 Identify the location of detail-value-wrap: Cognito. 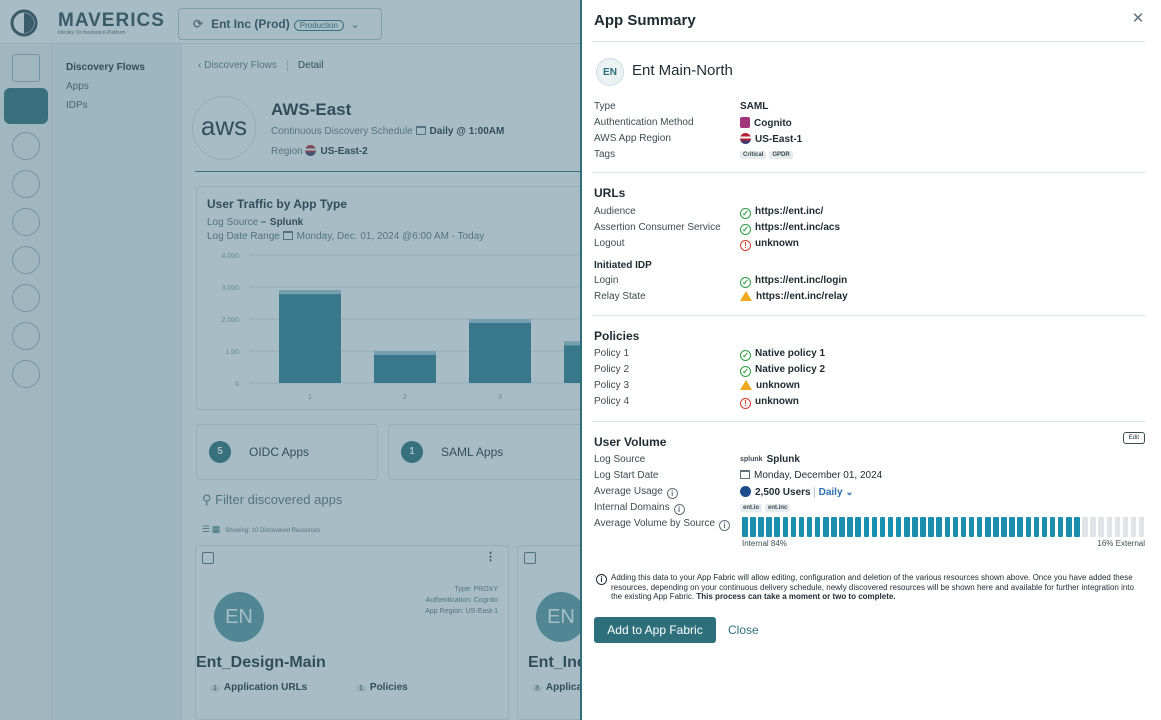
(766, 123).